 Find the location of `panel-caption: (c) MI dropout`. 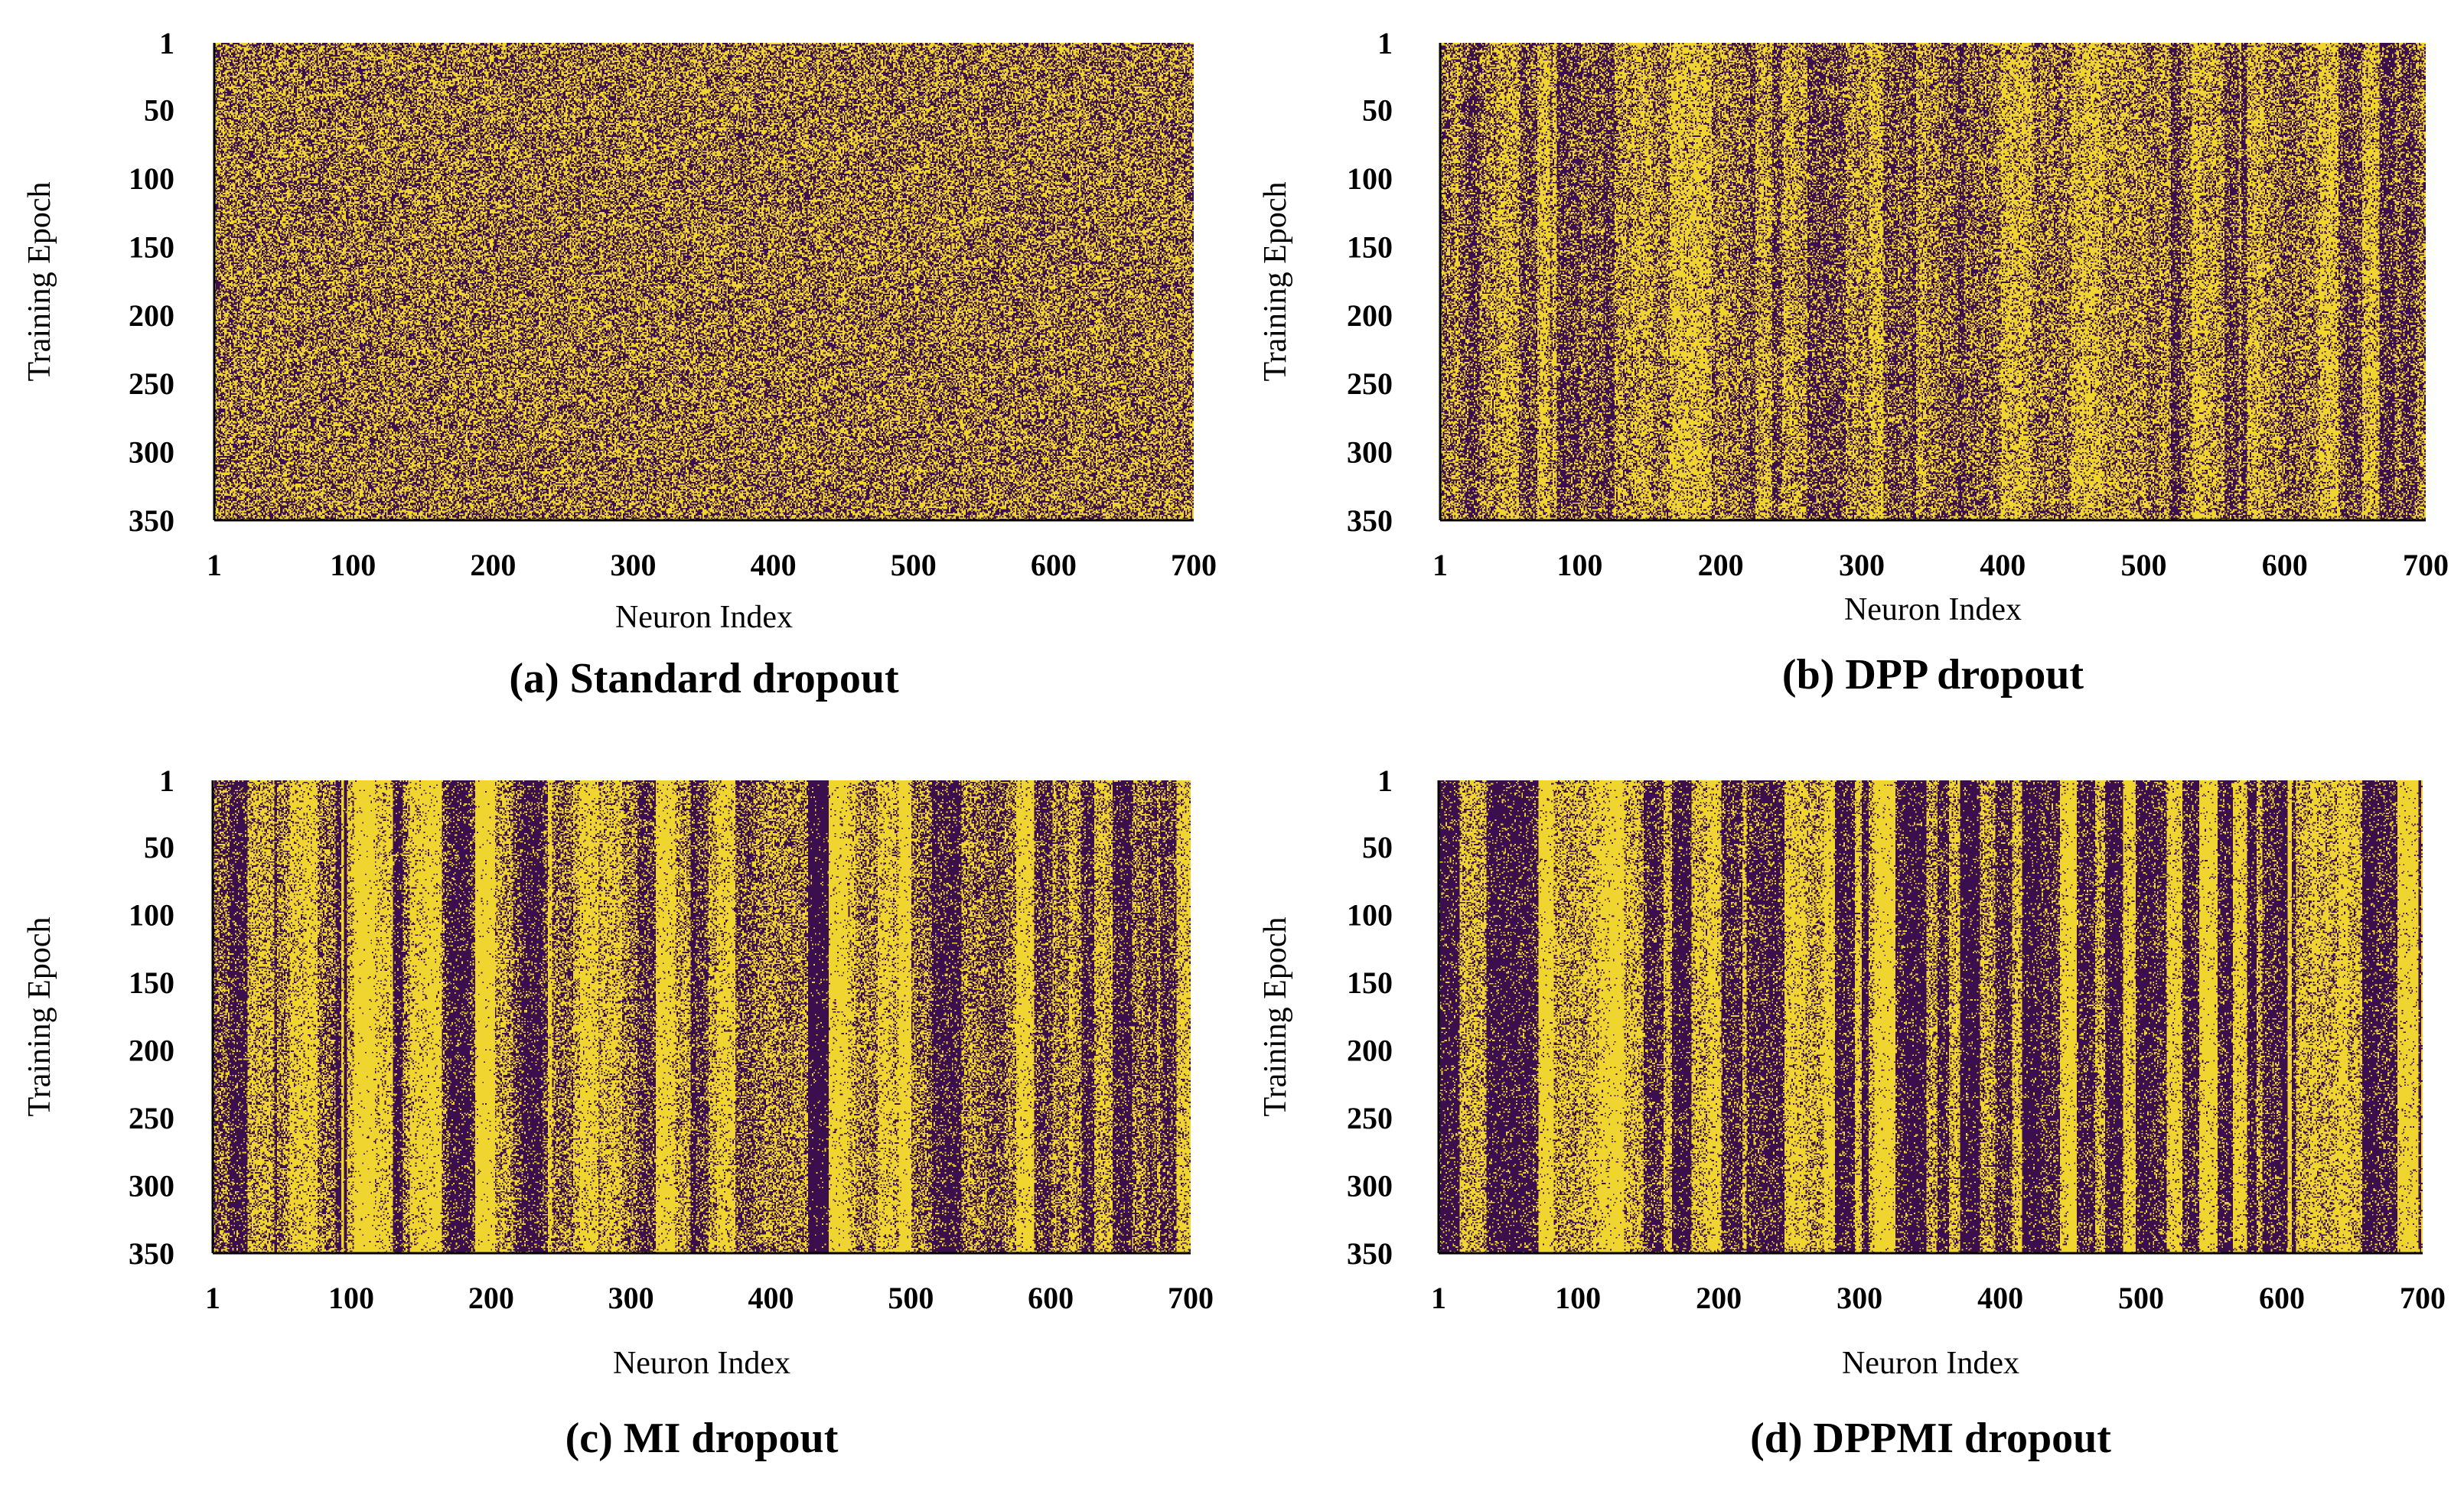

panel-caption: (c) MI dropout is located at coordinates (702, 1438).